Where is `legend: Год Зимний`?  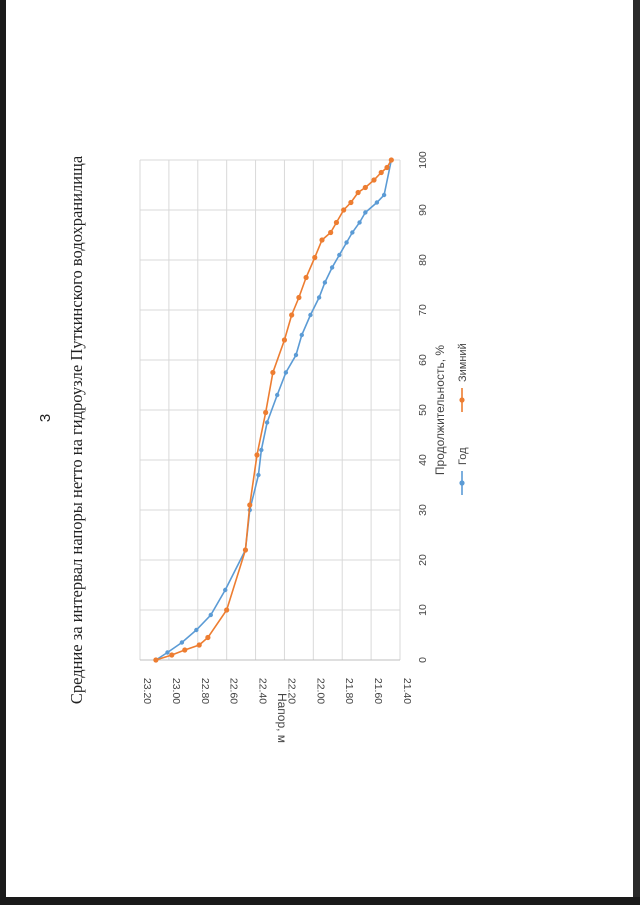
legend: Год Зимний is located at coordinates (463, 419).